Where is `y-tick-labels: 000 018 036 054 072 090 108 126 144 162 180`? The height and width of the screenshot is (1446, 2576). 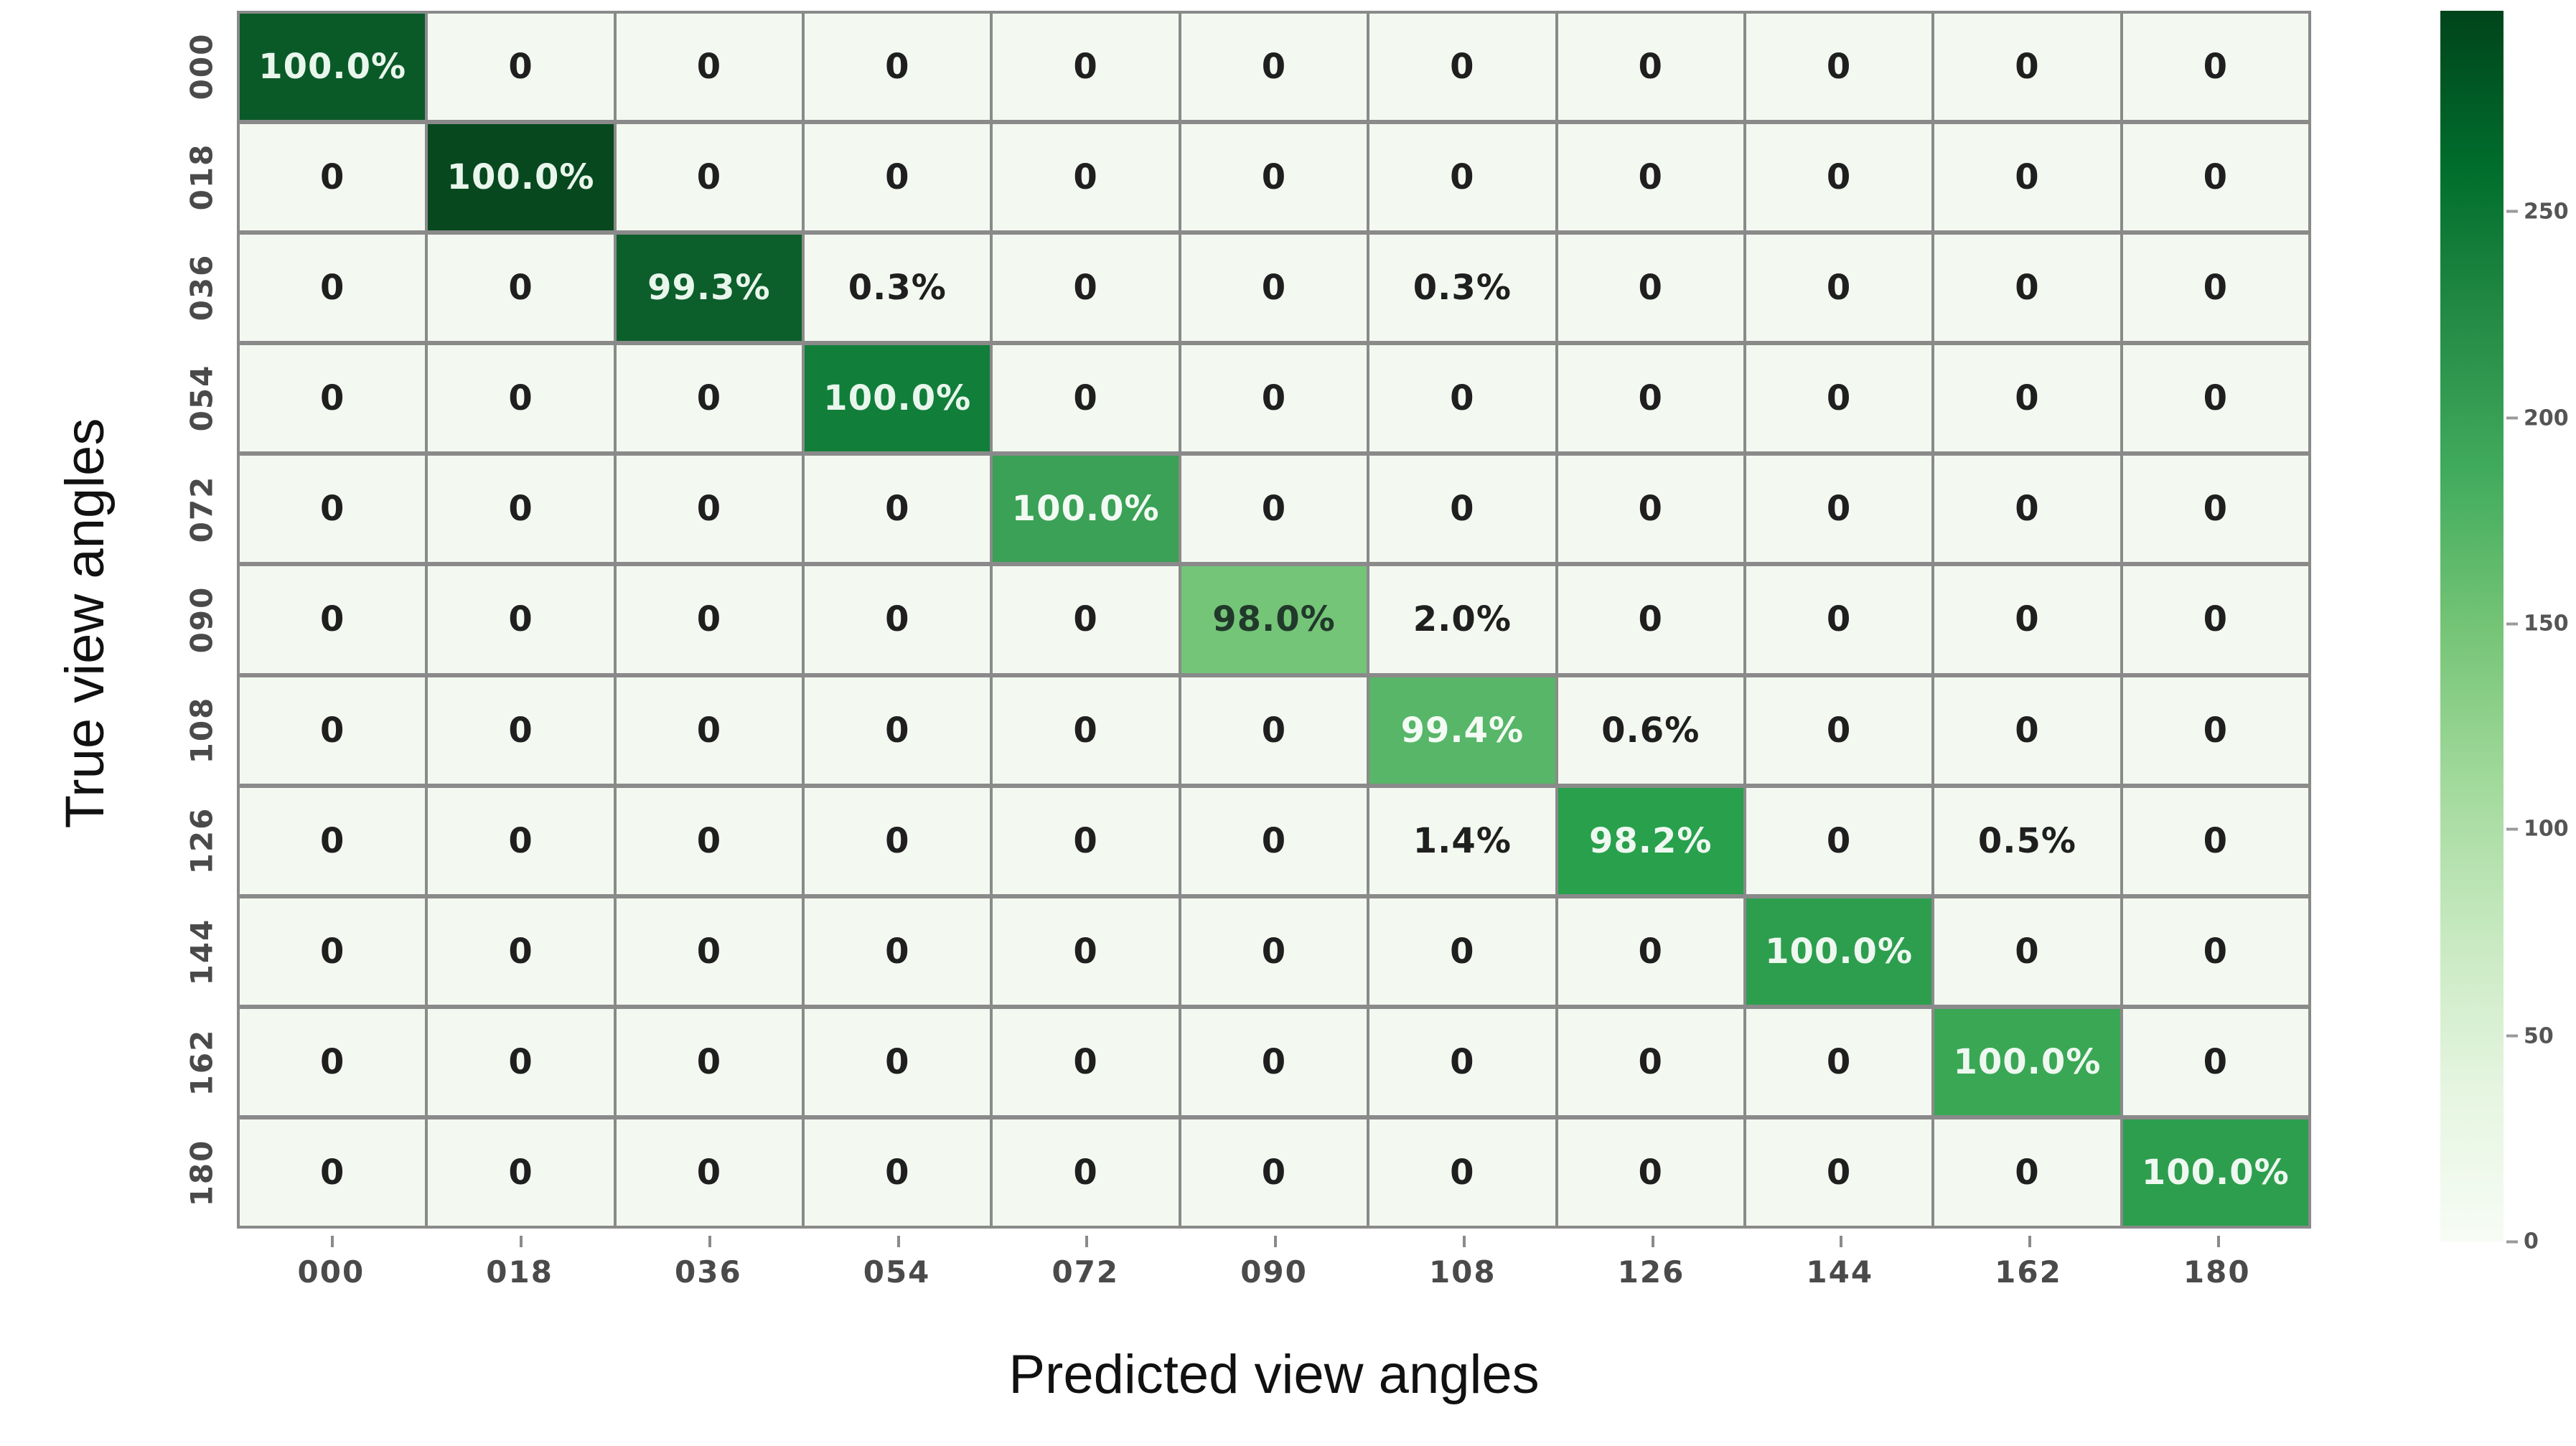 y-tick-labels: 000 018 036 054 072 090 108 126 144 162 180 is located at coordinates (212, 620).